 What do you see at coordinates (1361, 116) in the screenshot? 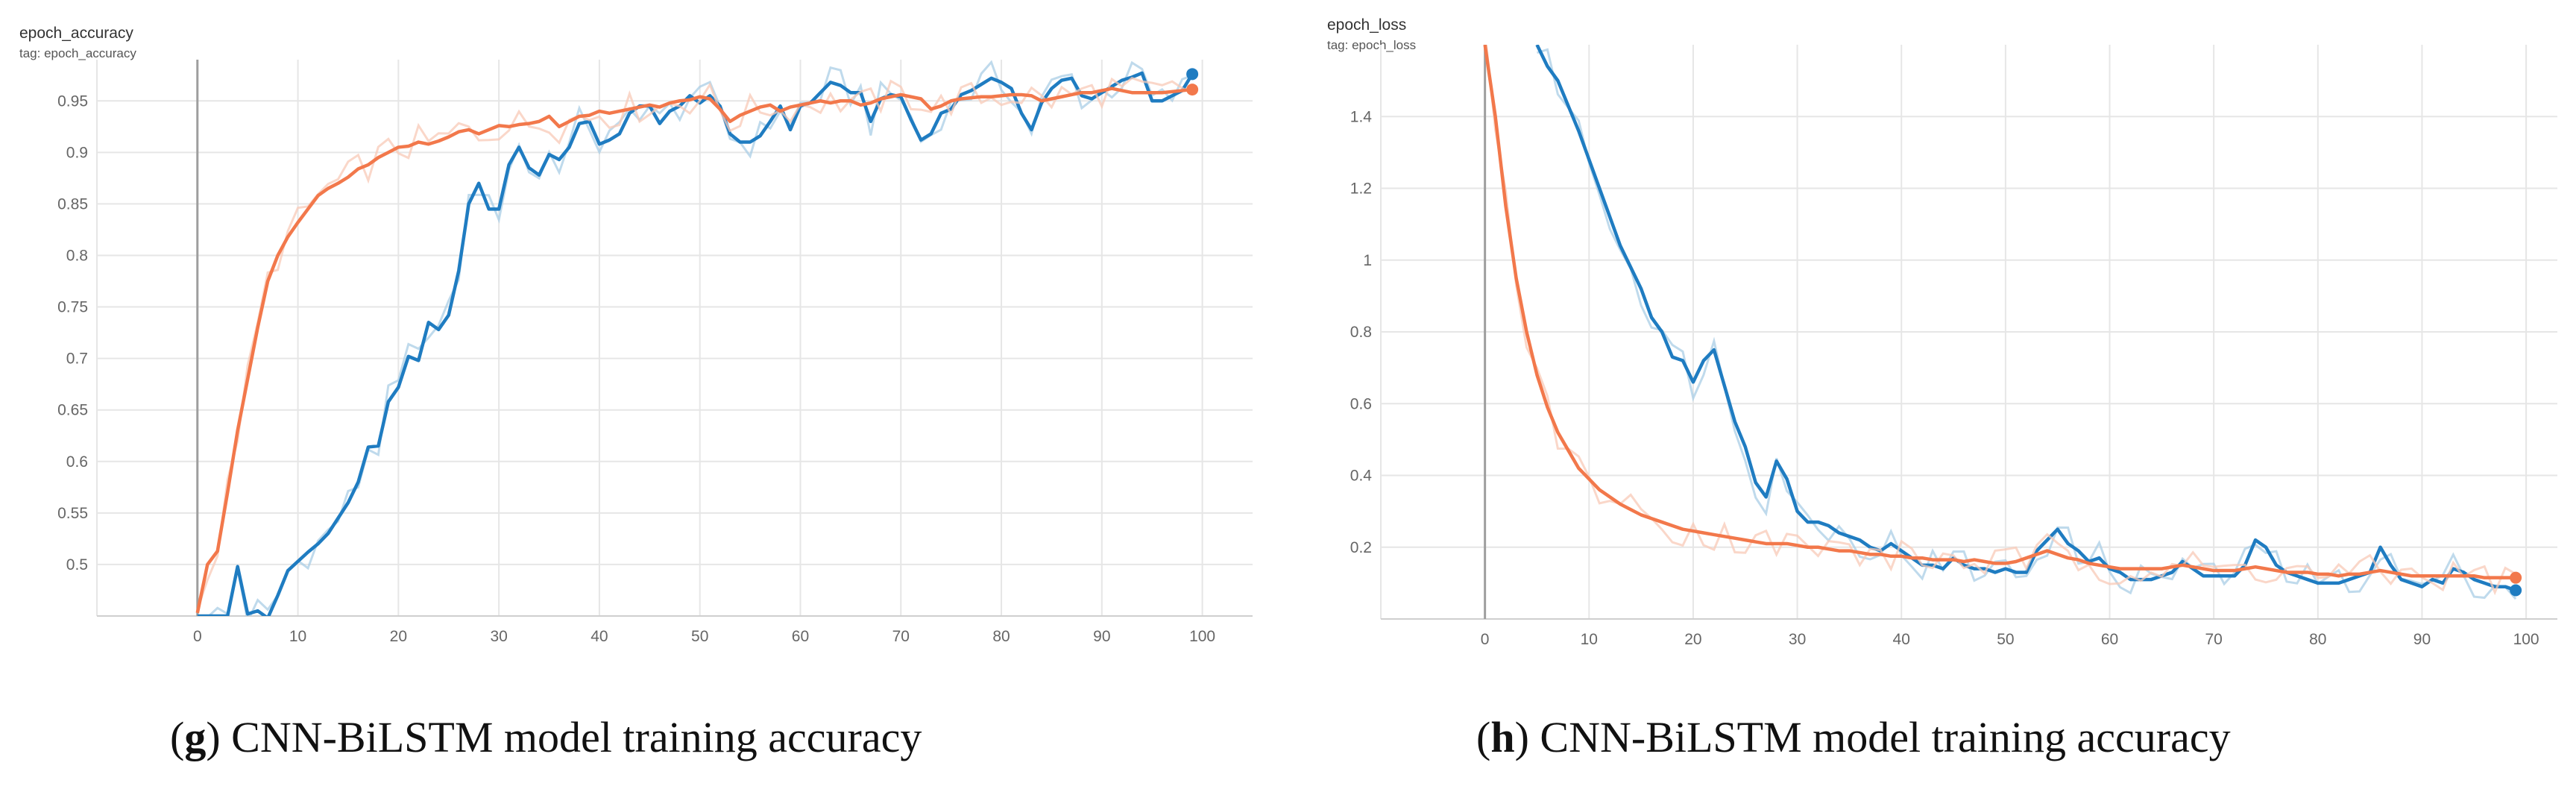
I see `y-tick-label: 1.4` at bounding box center [1361, 116].